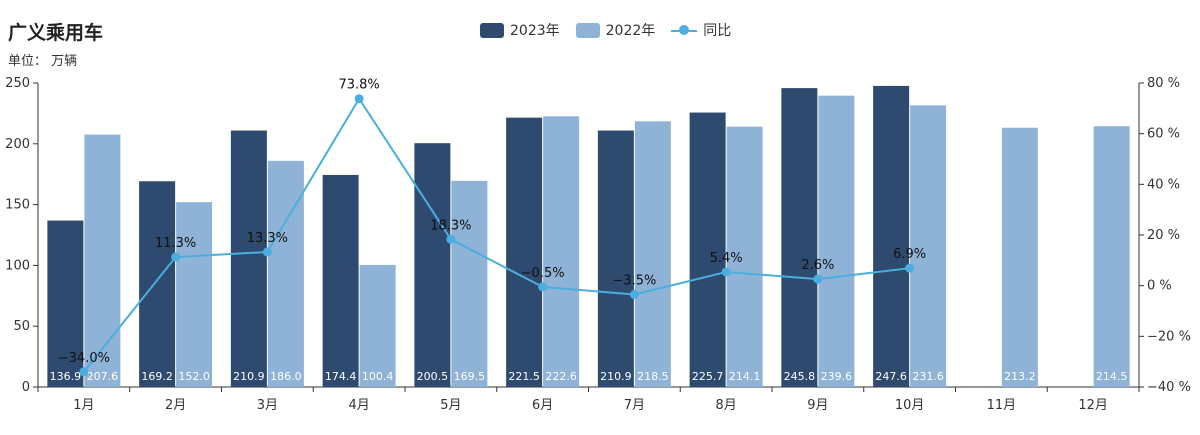 The image size is (1200, 435). Describe the element at coordinates (286, 376) in the screenshot. I see `bar-value-label: 186.0` at that location.